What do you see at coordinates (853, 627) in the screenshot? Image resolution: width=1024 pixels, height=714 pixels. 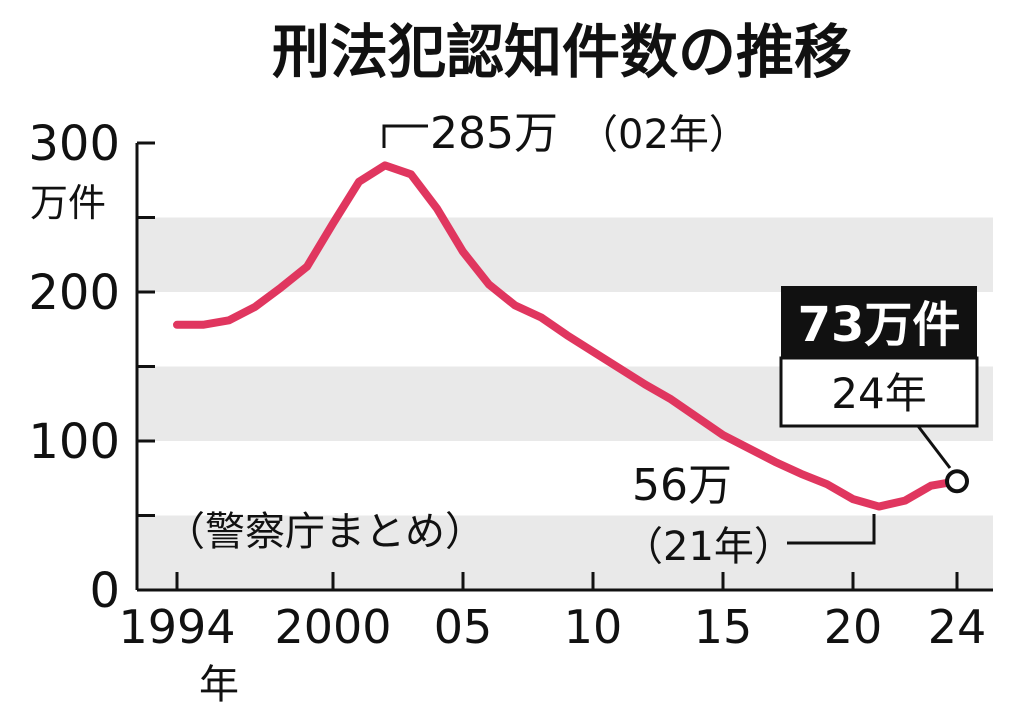 I see `x-tick-label: 20` at bounding box center [853, 627].